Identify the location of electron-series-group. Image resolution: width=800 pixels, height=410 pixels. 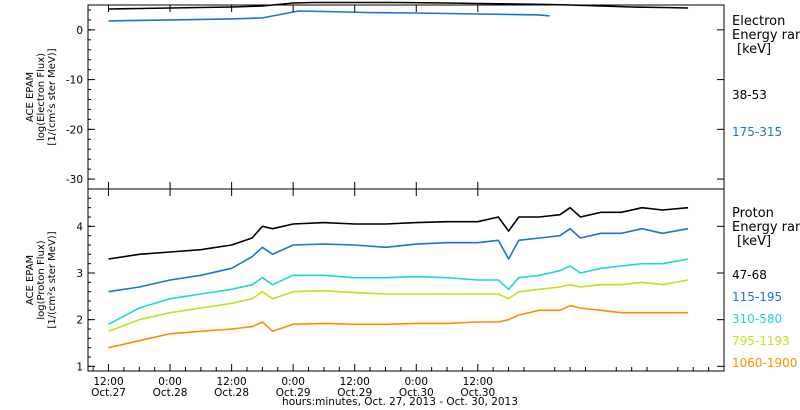
(398, 11).